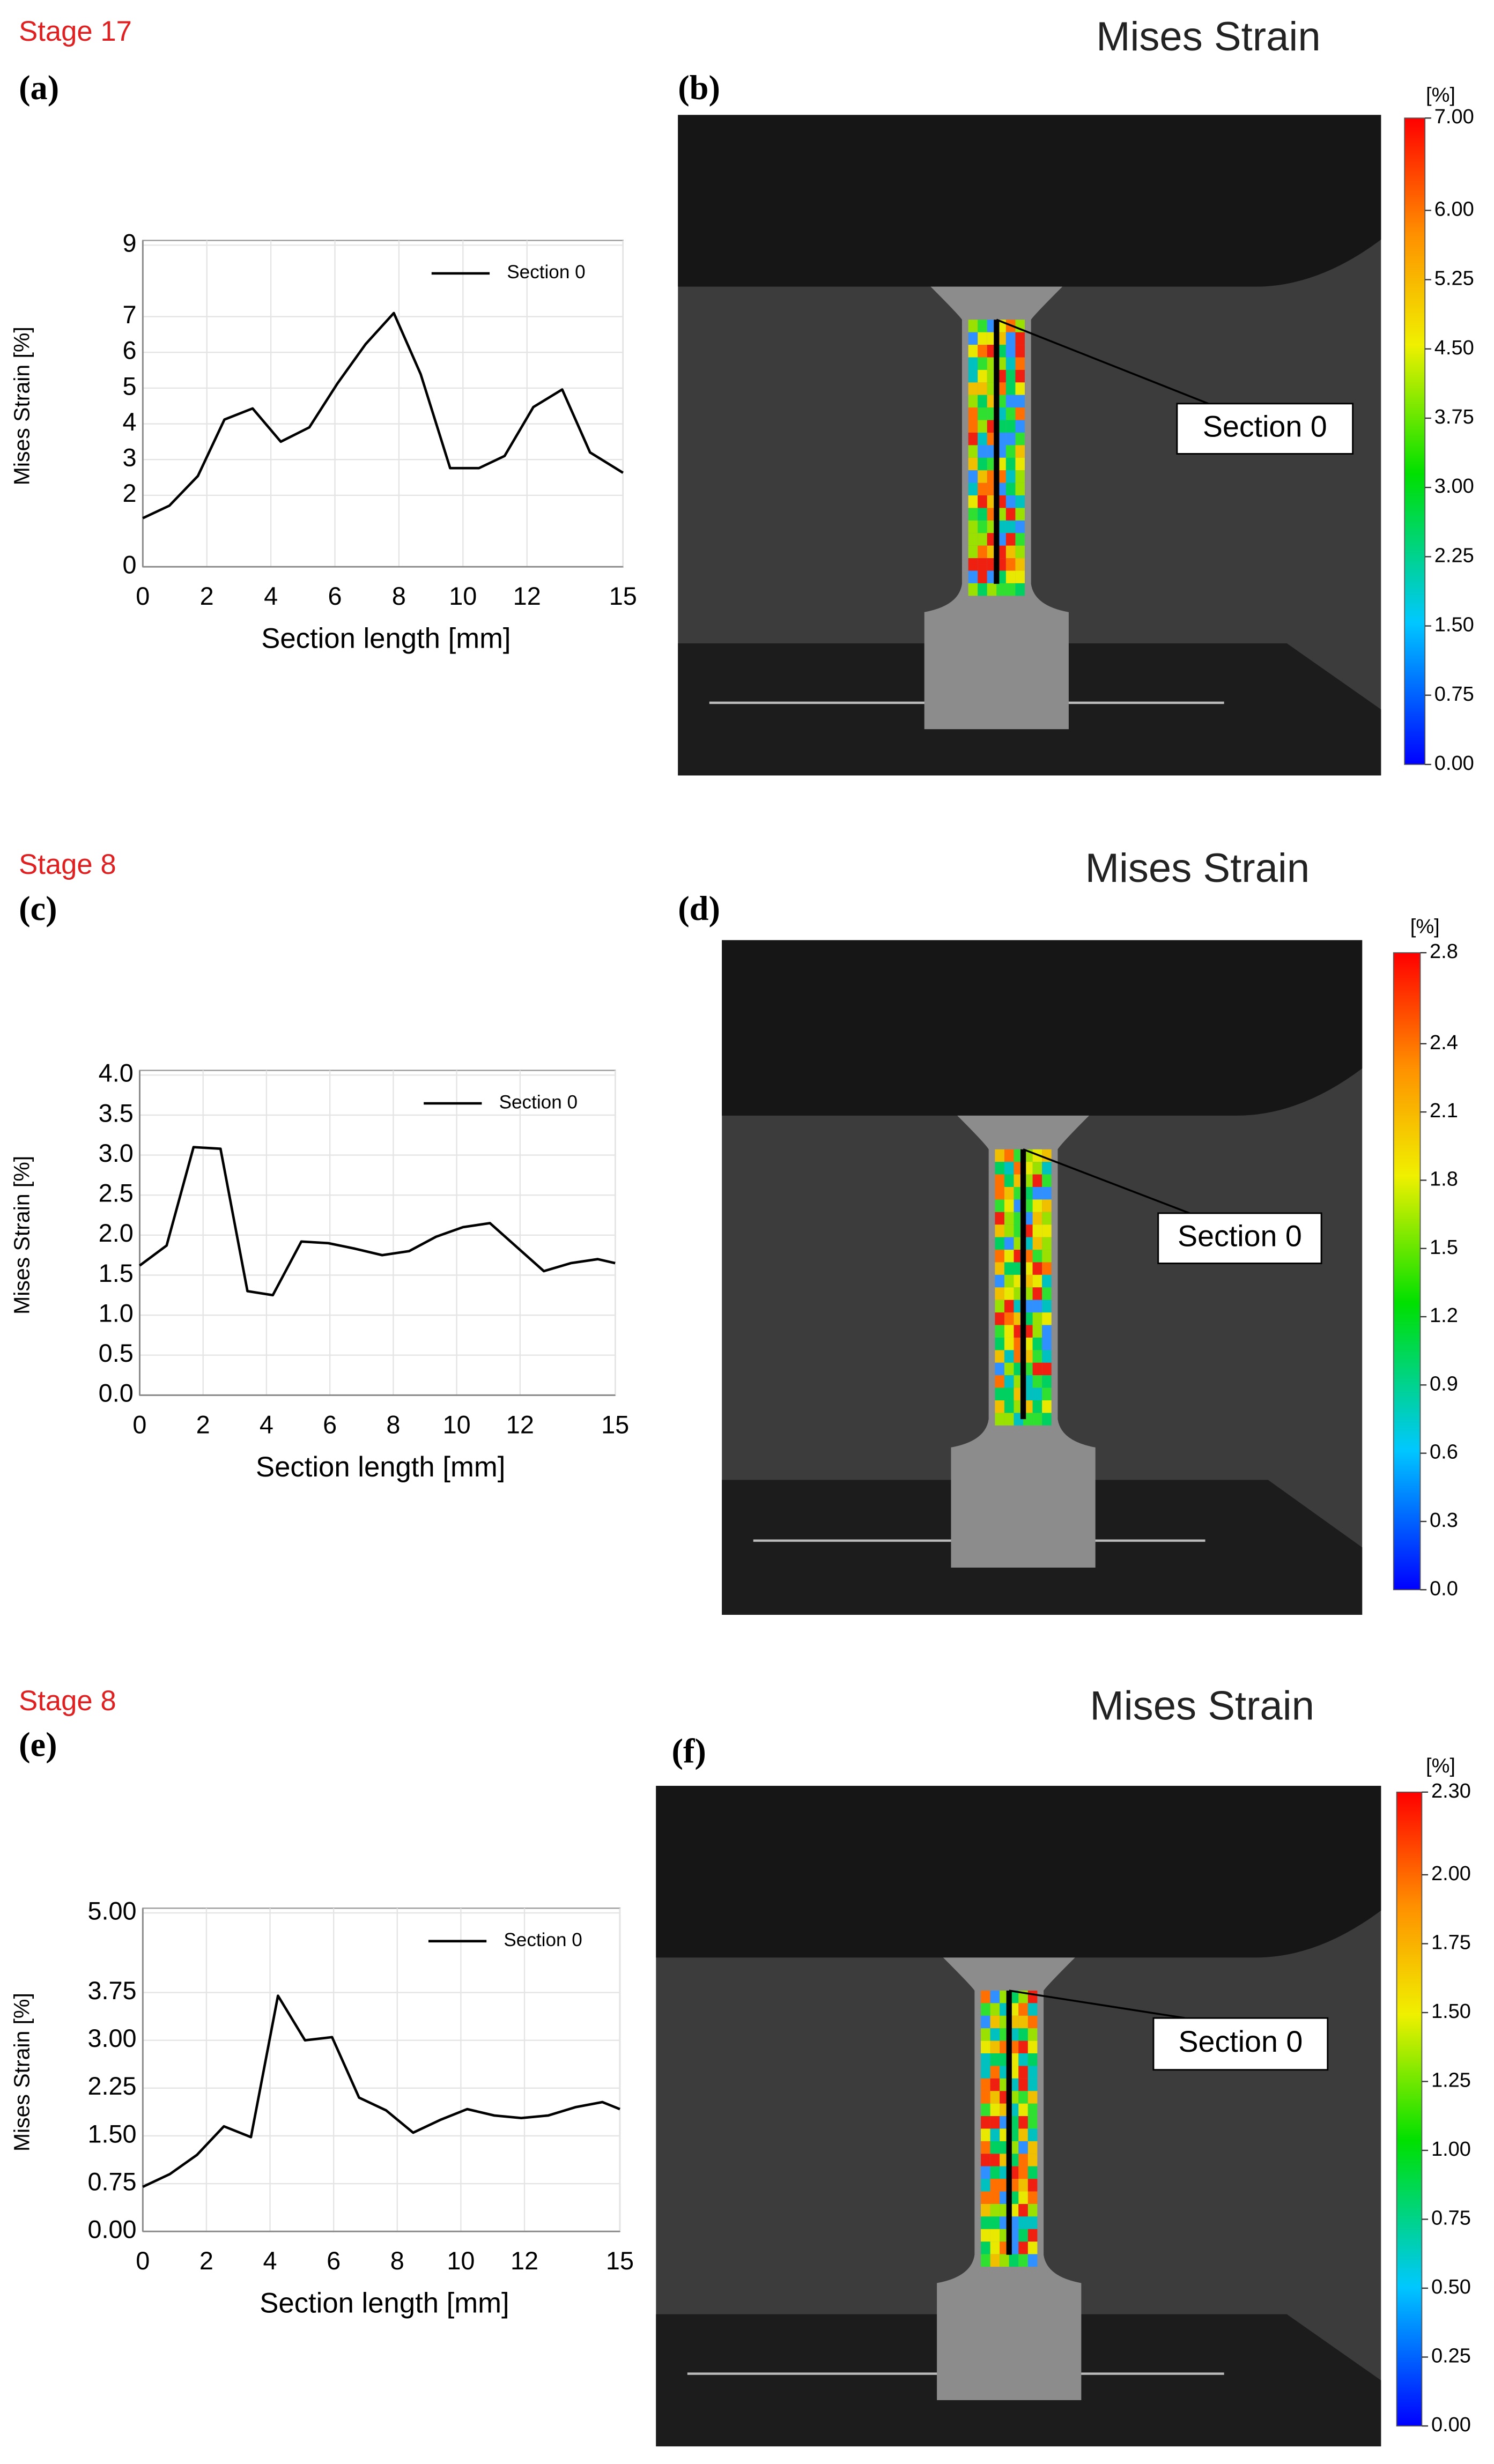 Image resolution: width=1494 pixels, height=2464 pixels. What do you see at coordinates (699, 908) in the screenshot?
I see `panel-label: (d)` at bounding box center [699, 908].